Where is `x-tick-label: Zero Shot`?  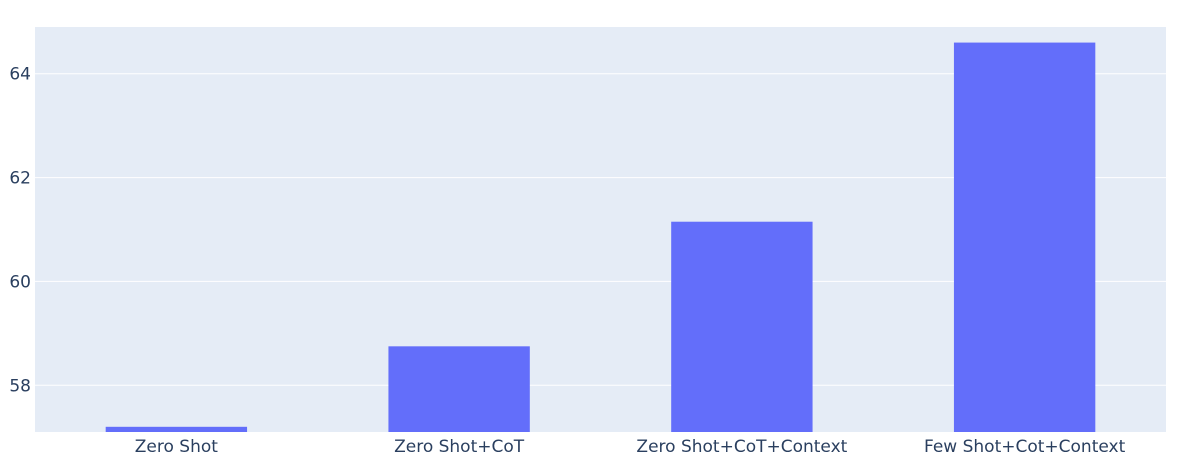
x-tick-label: Zero Shot is located at coordinates (176, 447).